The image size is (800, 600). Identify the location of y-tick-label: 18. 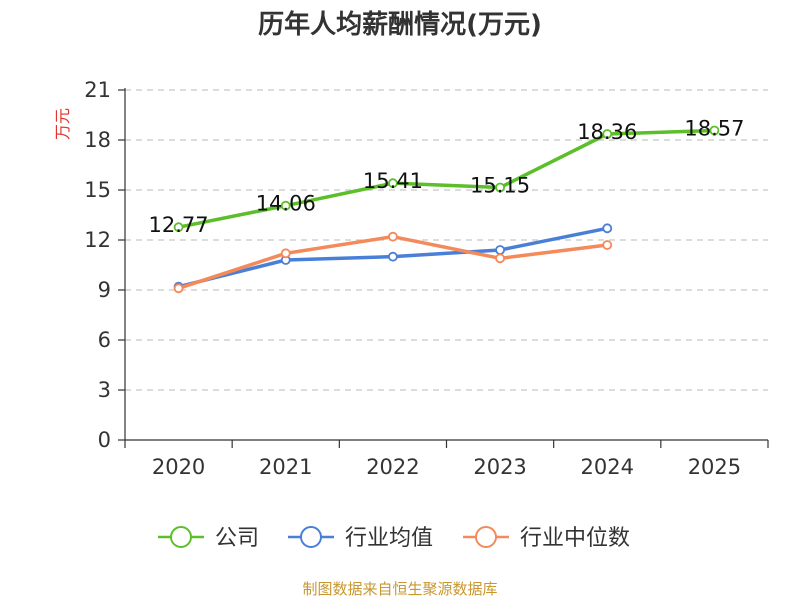
(97, 140).